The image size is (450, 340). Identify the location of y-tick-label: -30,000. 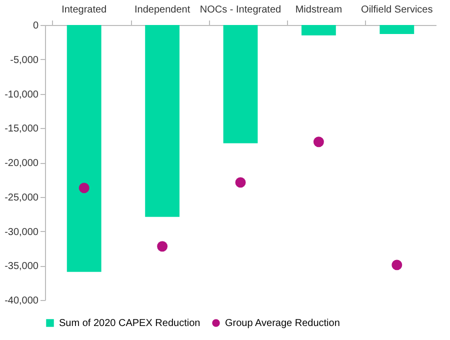
(21, 232).